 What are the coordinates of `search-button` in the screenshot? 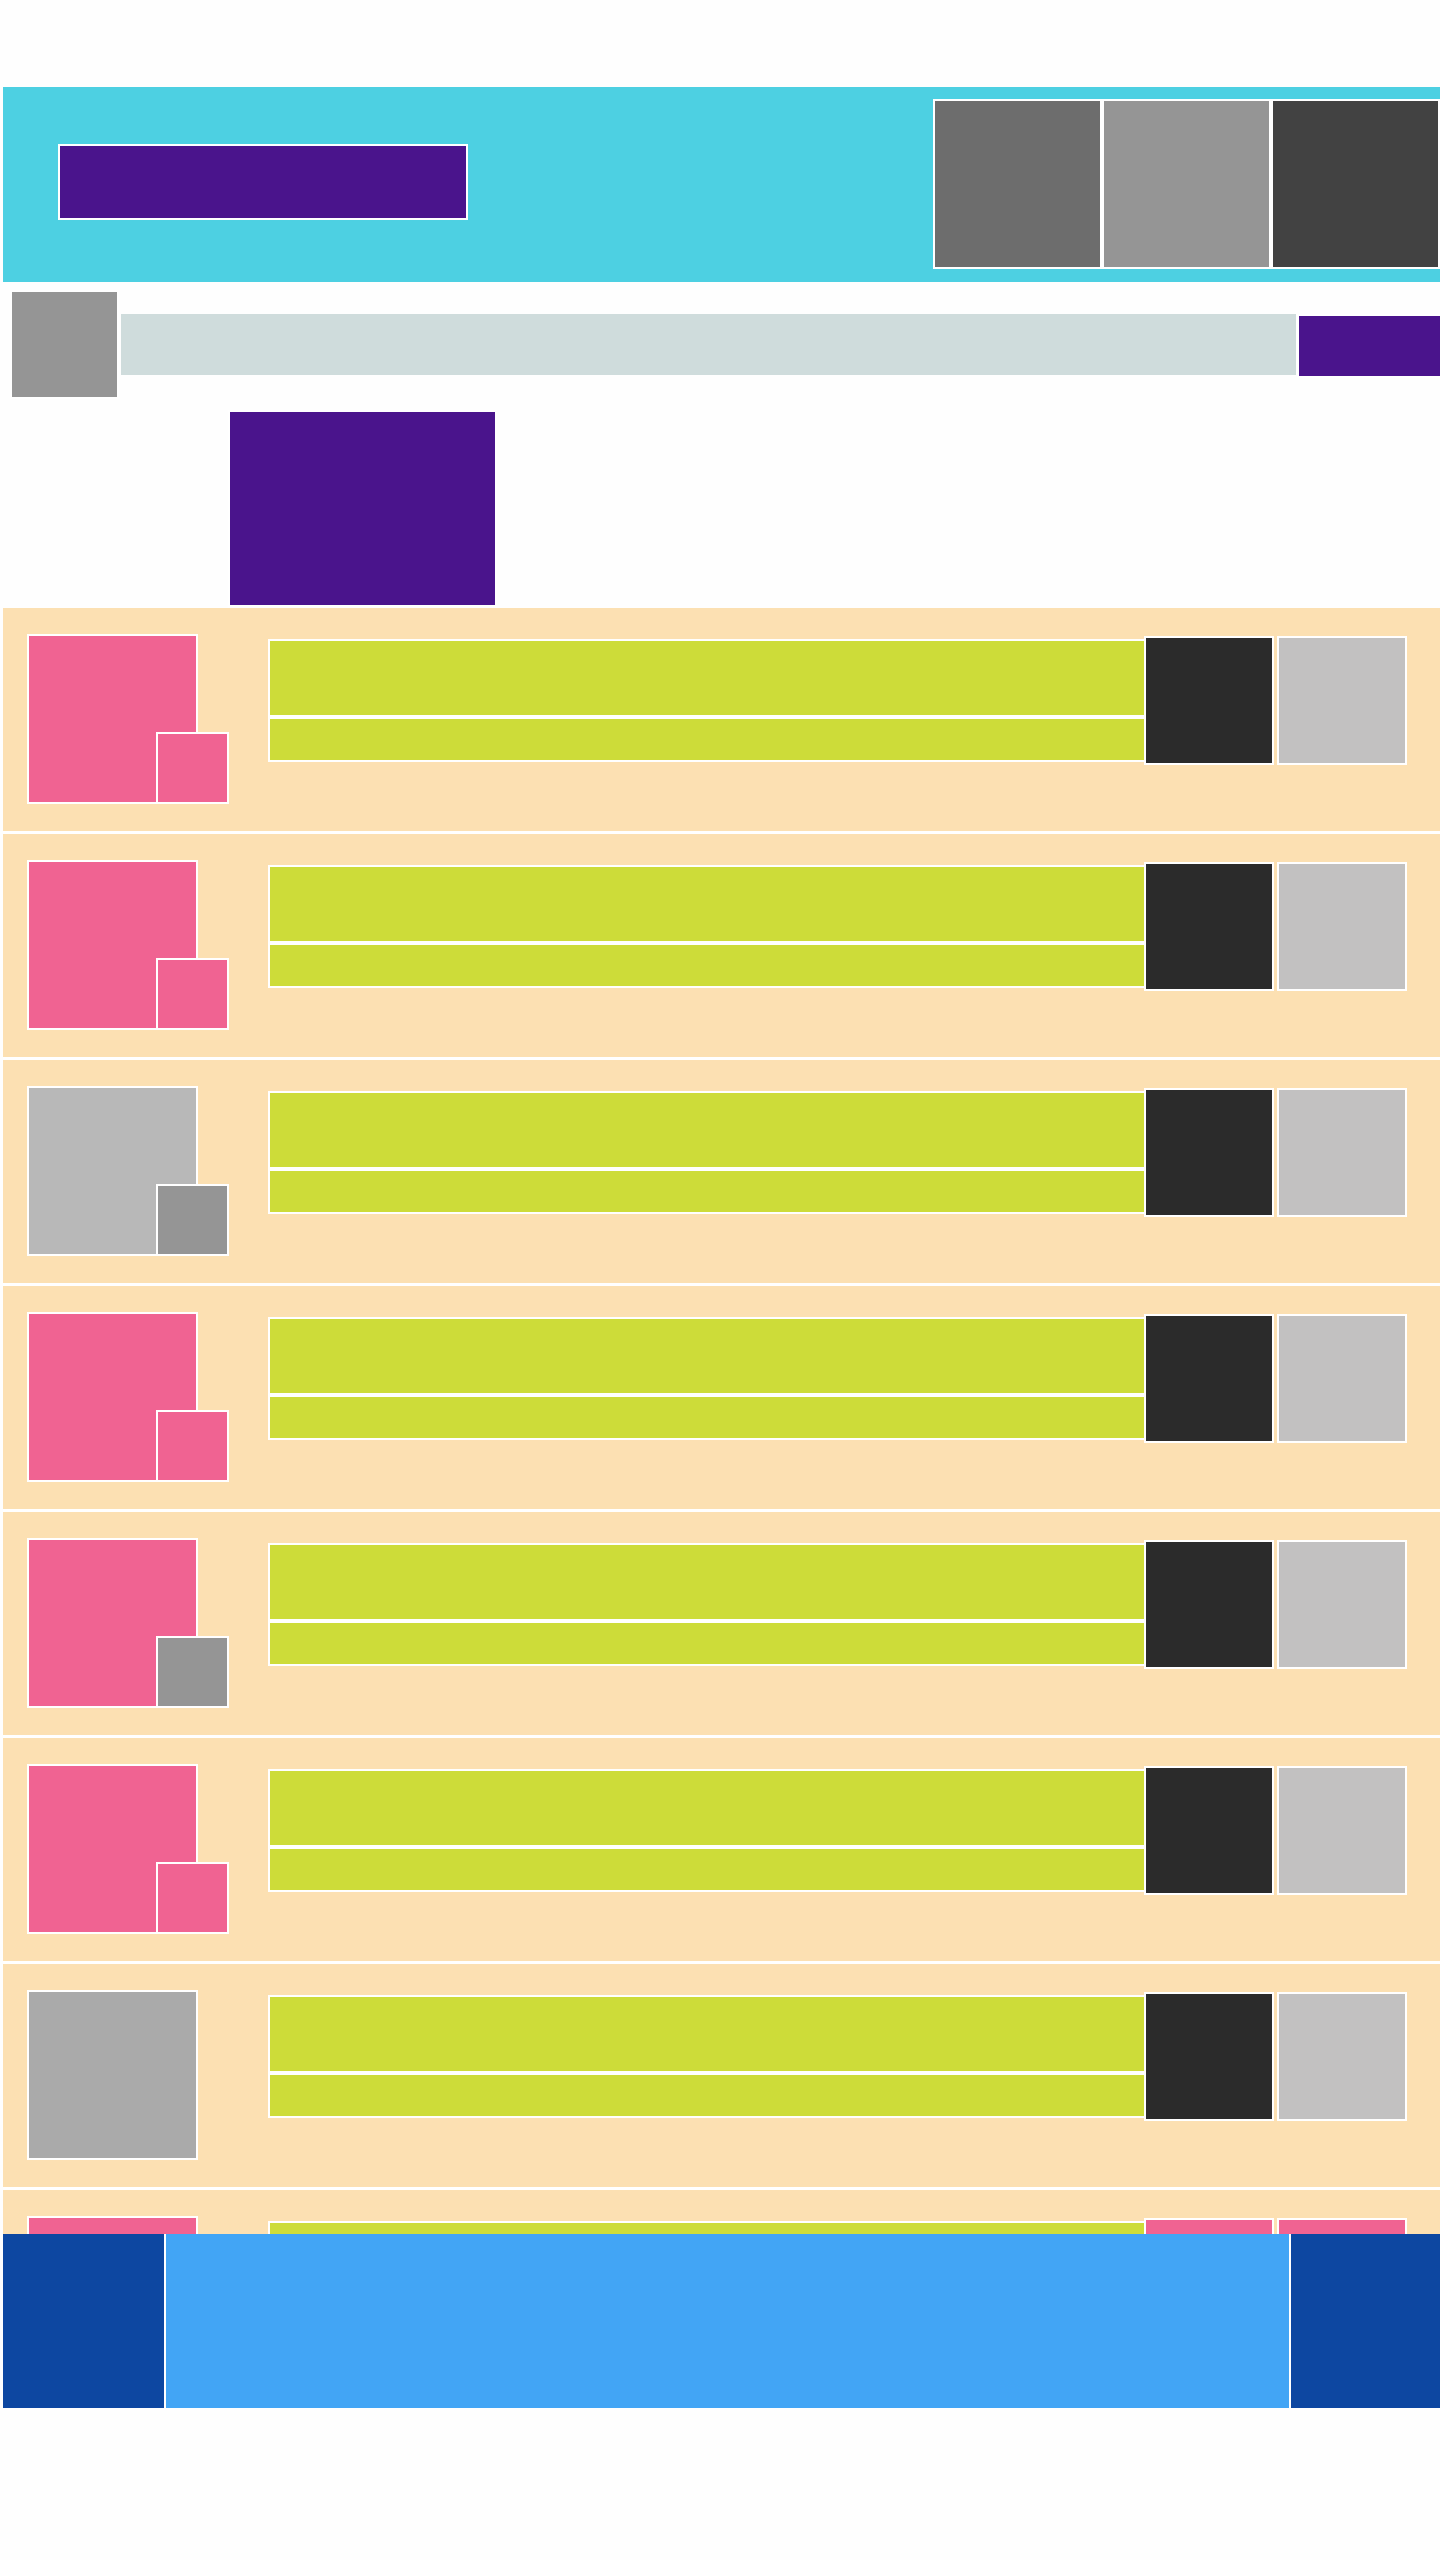 It's located at (1368, 346).